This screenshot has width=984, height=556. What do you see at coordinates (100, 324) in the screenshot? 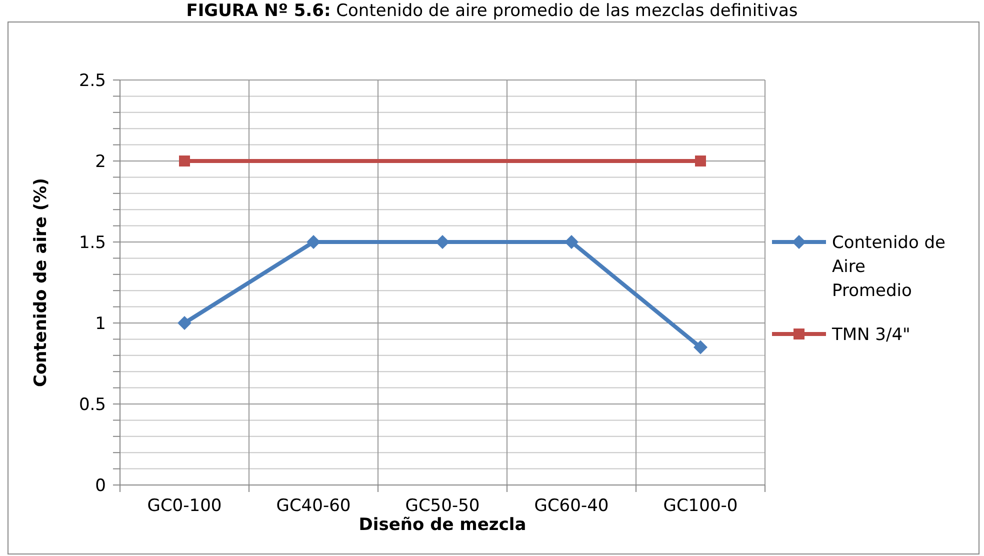
I see `y-tick-label: 1` at bounding box center [100, 324].